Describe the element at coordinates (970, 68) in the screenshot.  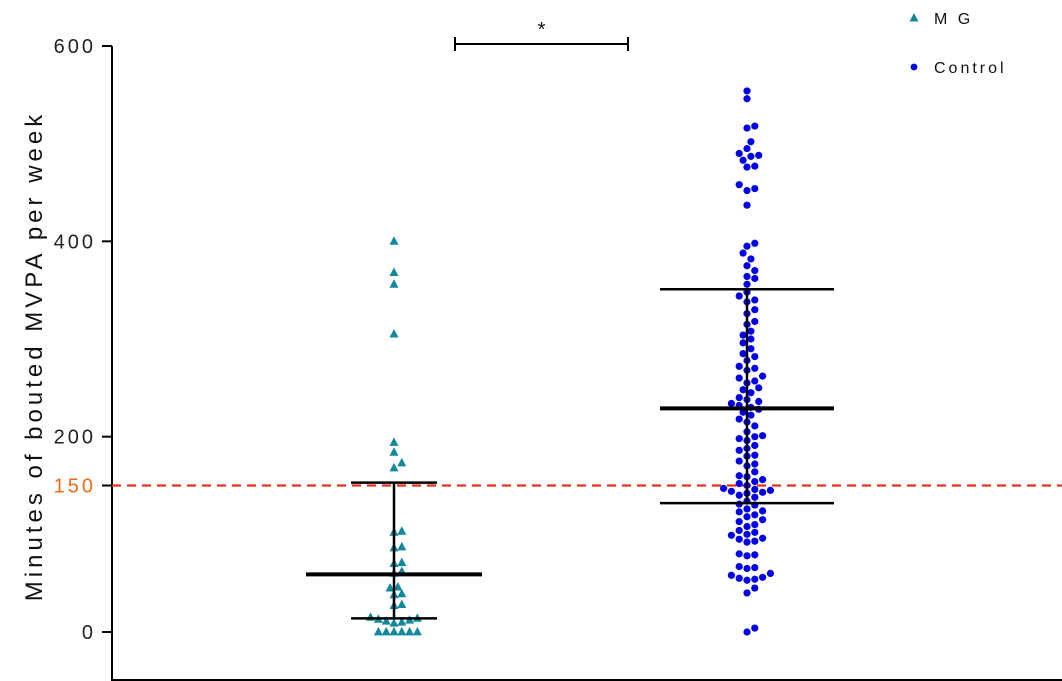
I see `legend-control-label: Control` at that location.